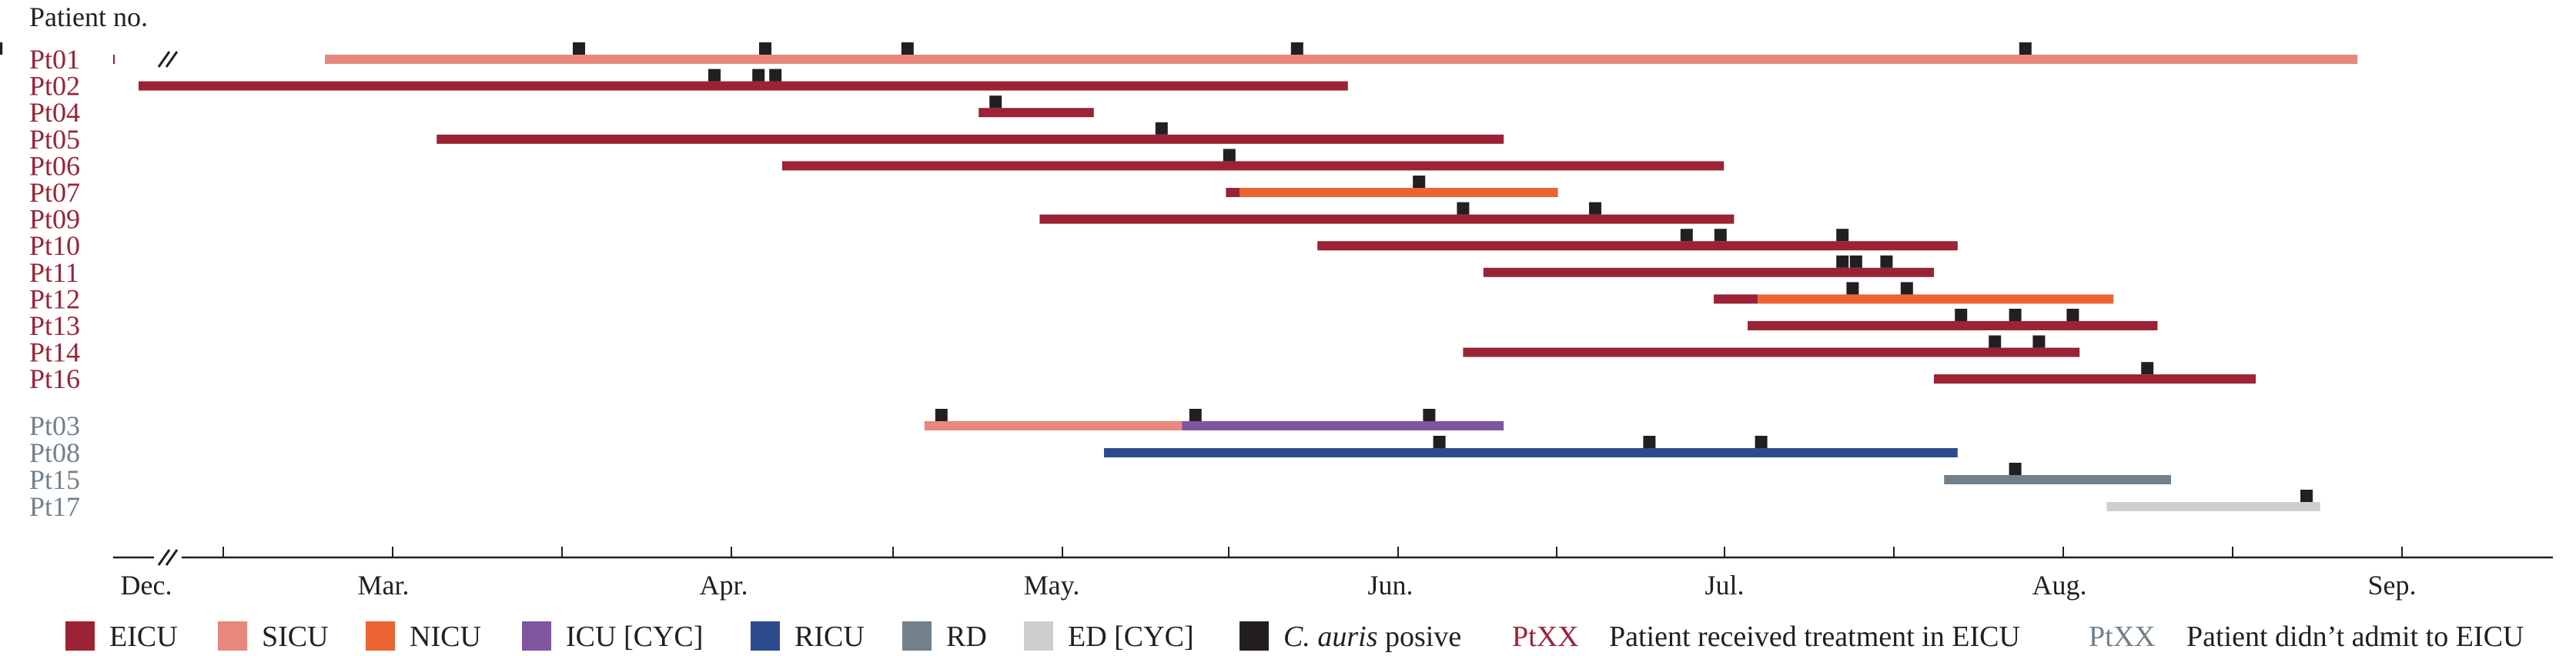 The image size is (2576, 656). I want to click on patient-label: Pt13, so click(54, 325).